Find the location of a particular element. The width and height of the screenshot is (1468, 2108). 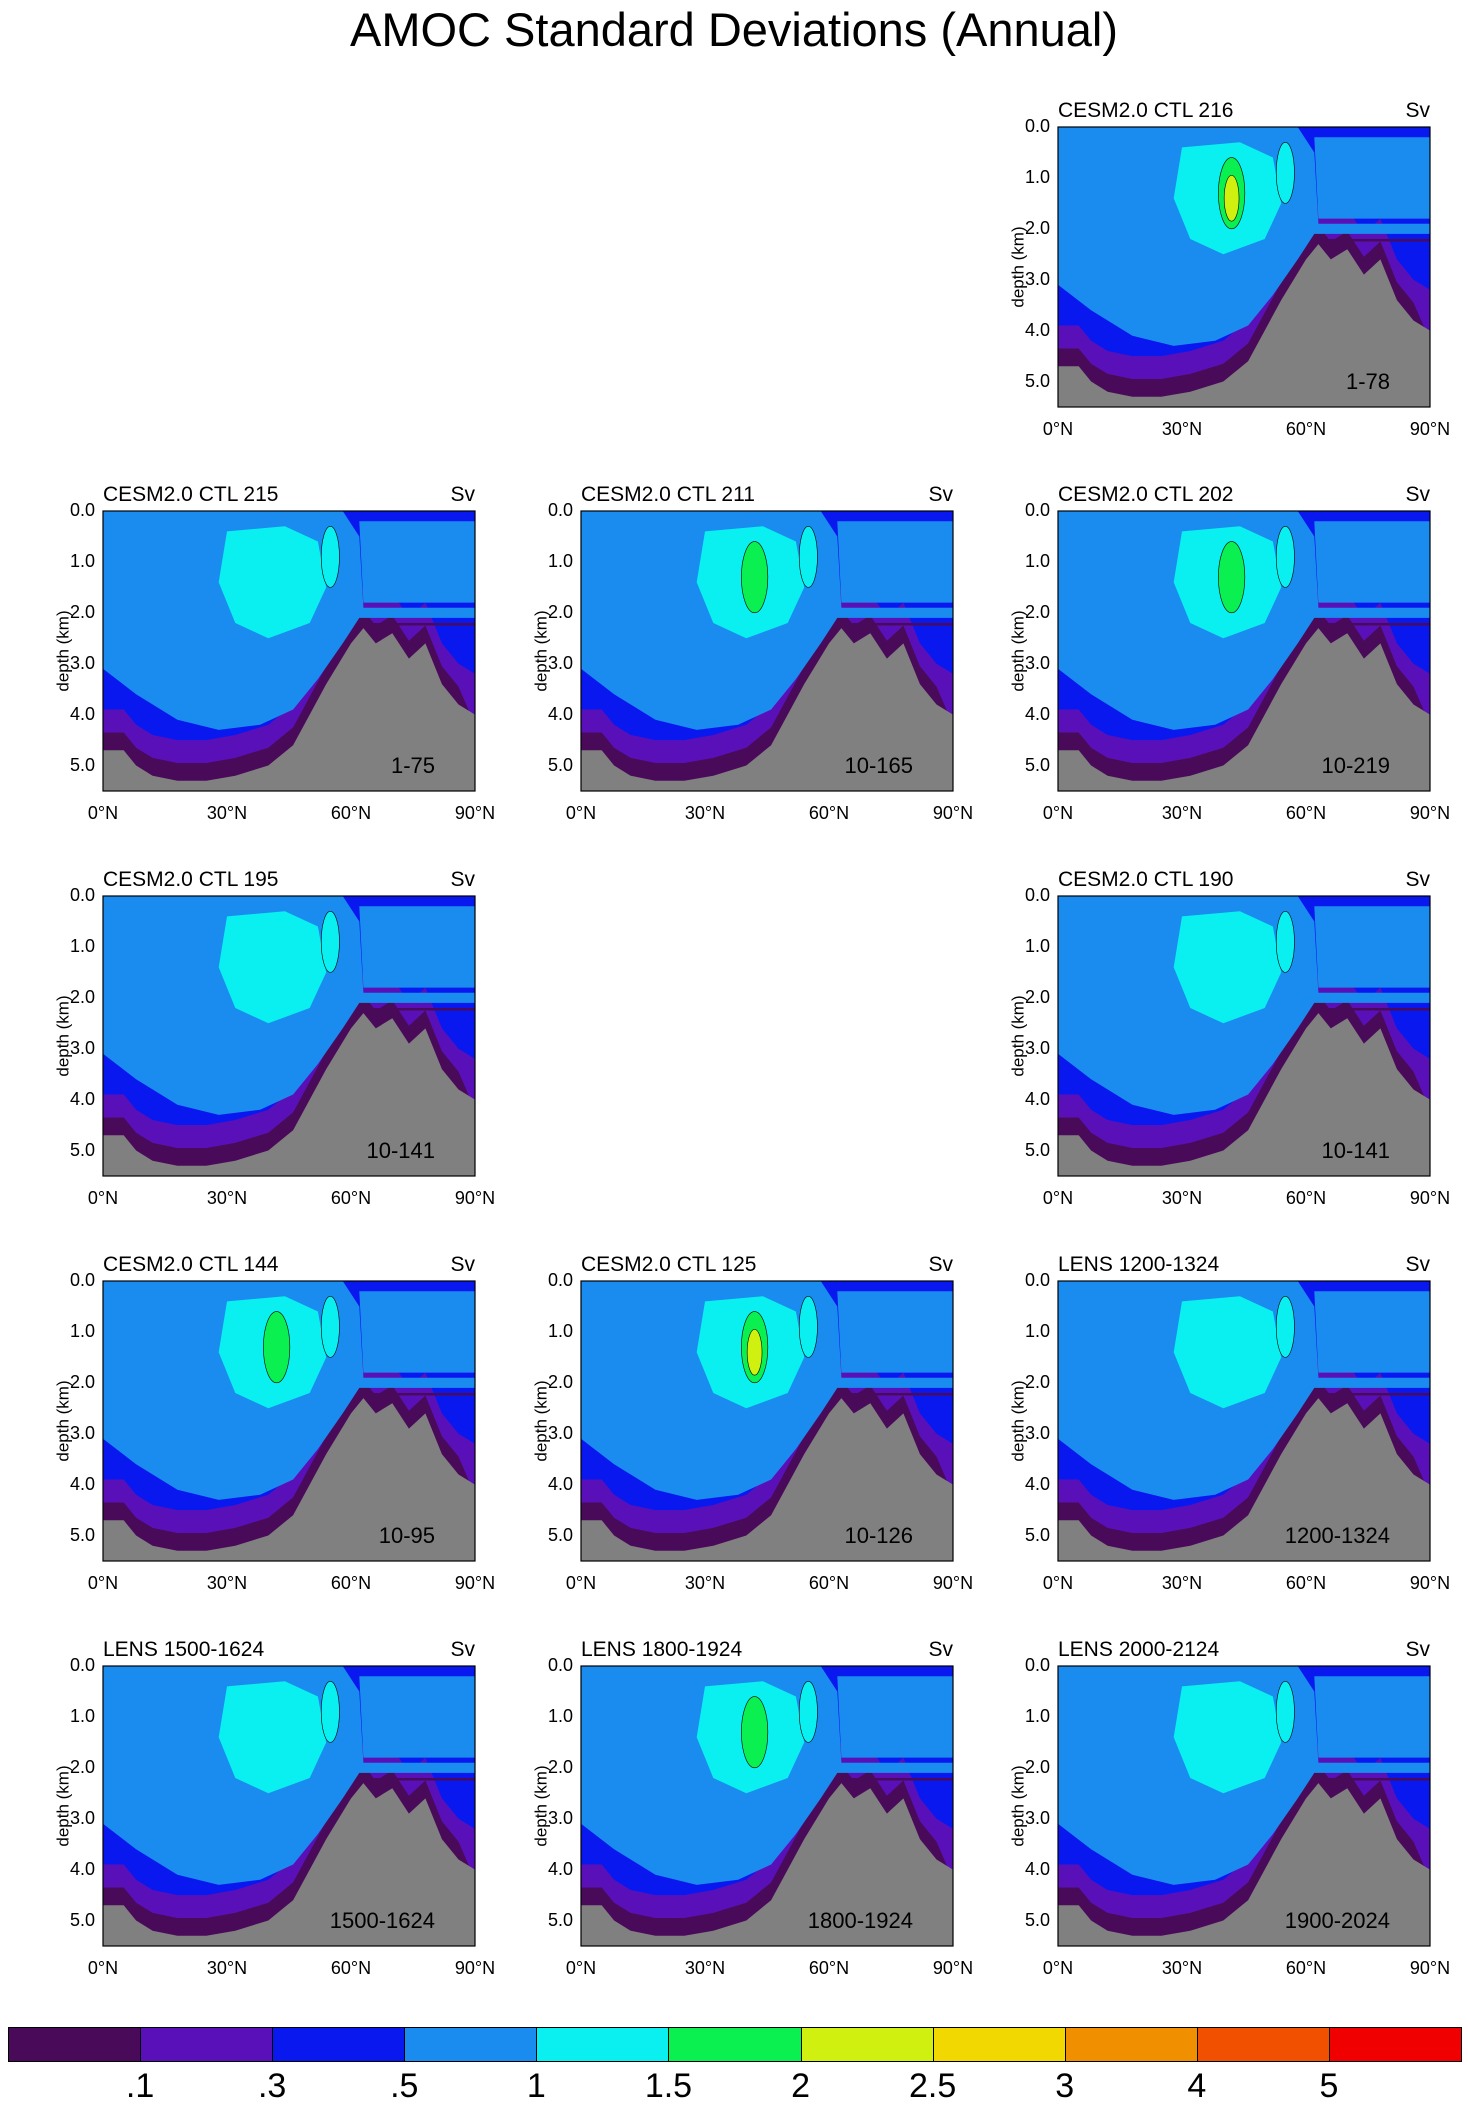

panel-title: LENS 2000-2124 is located at coordinates (1139, 1649).